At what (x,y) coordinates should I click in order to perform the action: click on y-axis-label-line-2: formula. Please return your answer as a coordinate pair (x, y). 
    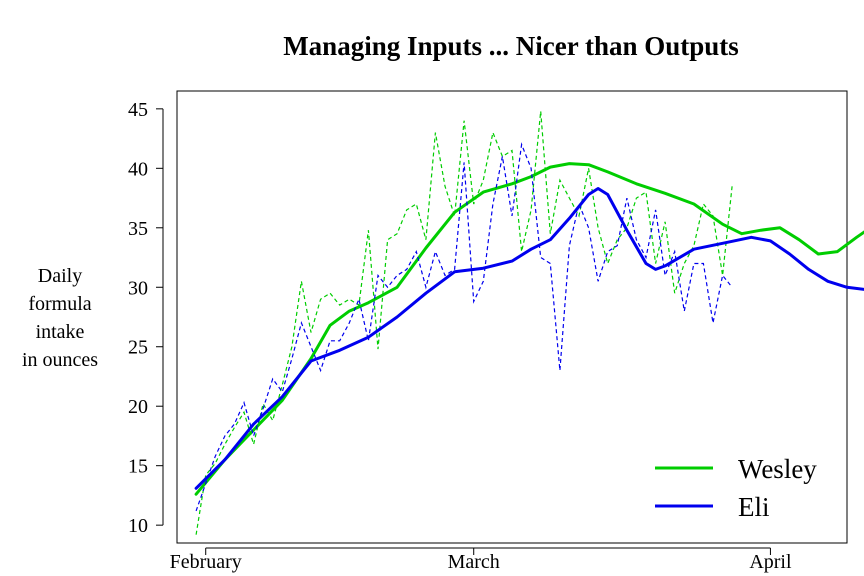
    Looking at the image, I should click on (59, 304).